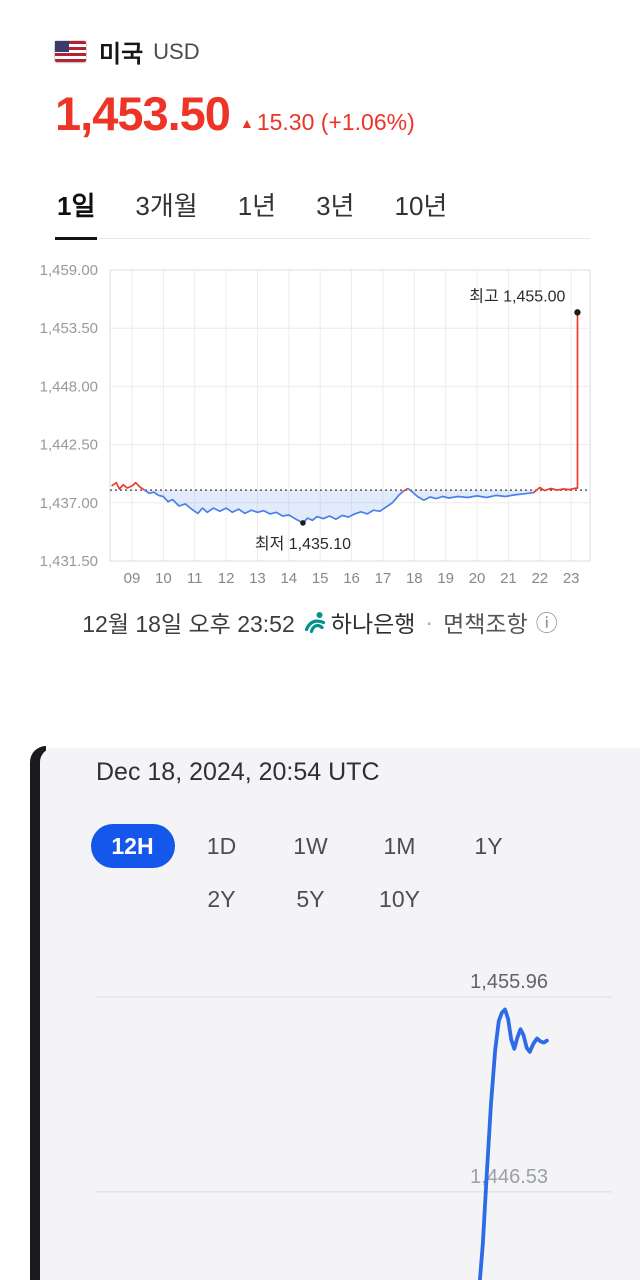  Describe the element at coordinates (257, 206) in the screenshot. I see `tab-1year: 1년` at that location.